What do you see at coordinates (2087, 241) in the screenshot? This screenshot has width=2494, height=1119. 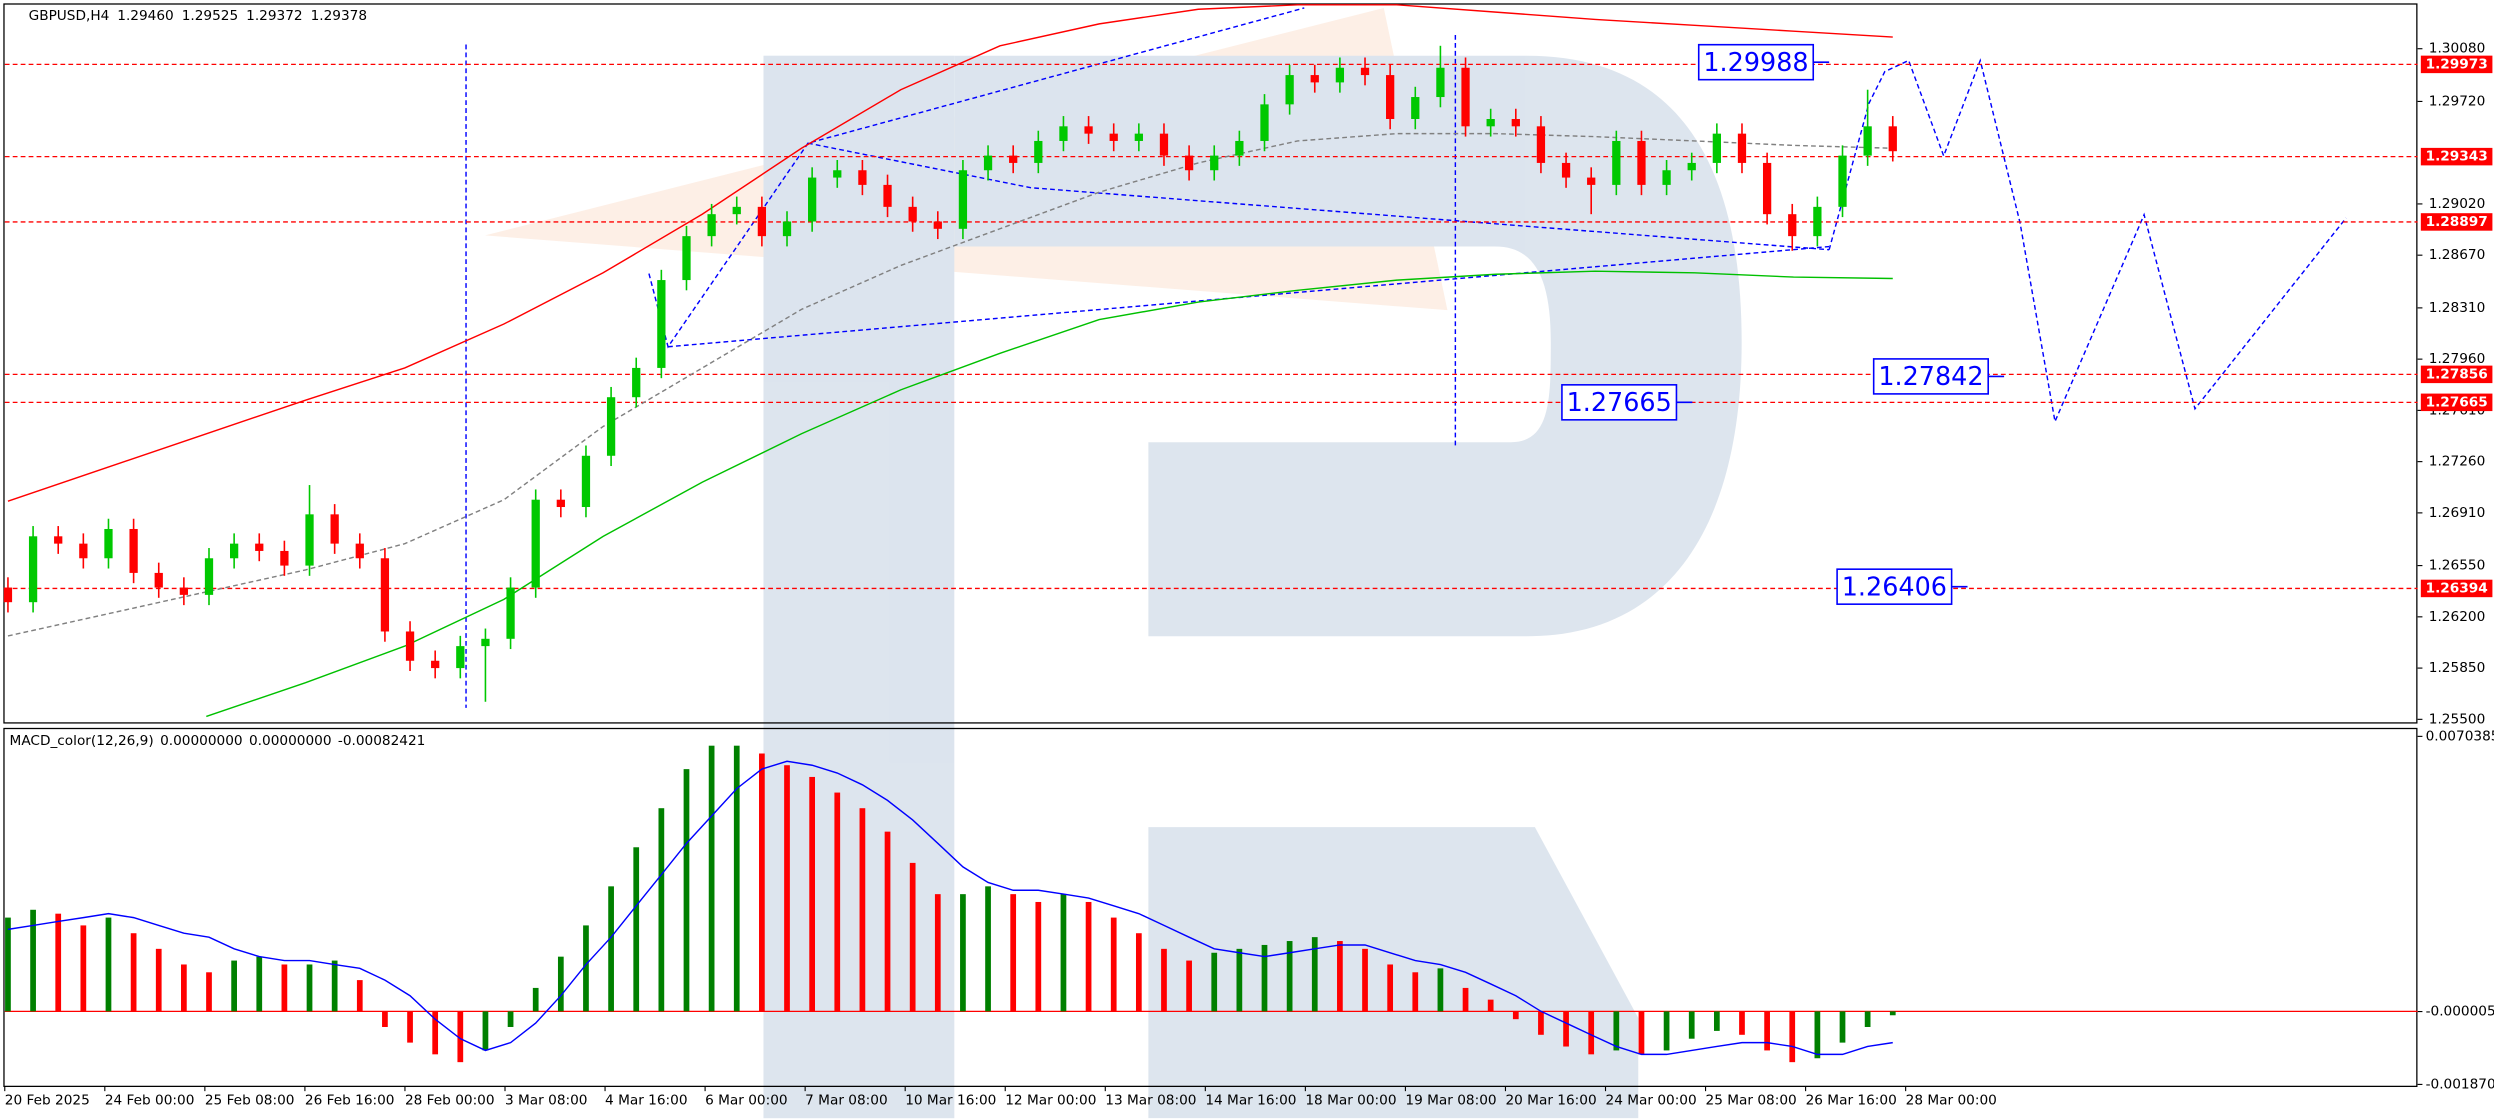 I see `forecast-path` at bounding box center [2087, 241].